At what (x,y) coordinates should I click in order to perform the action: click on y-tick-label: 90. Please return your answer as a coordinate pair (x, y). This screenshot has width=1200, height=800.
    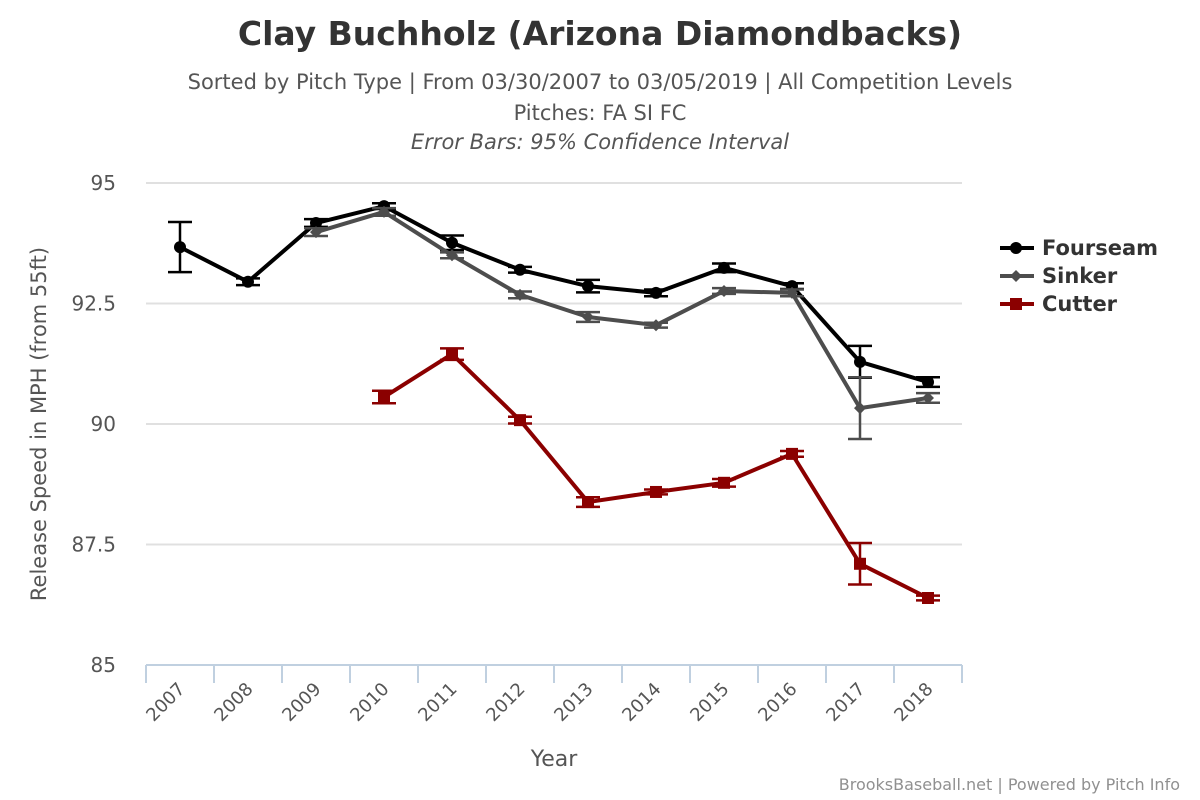
    Looking at the image, I should click on (103, 424).